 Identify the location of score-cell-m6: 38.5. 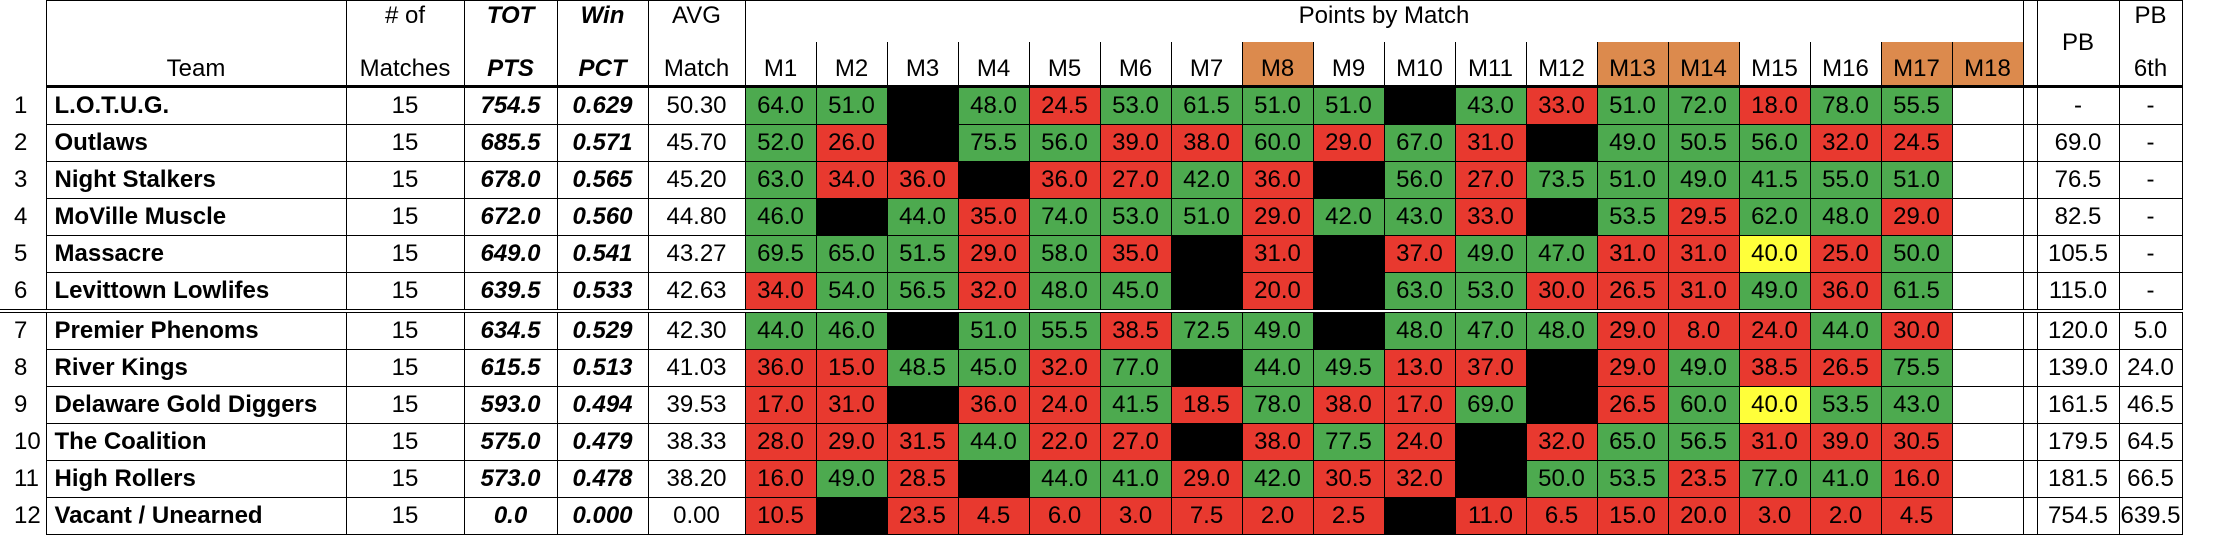
(1135, 329).